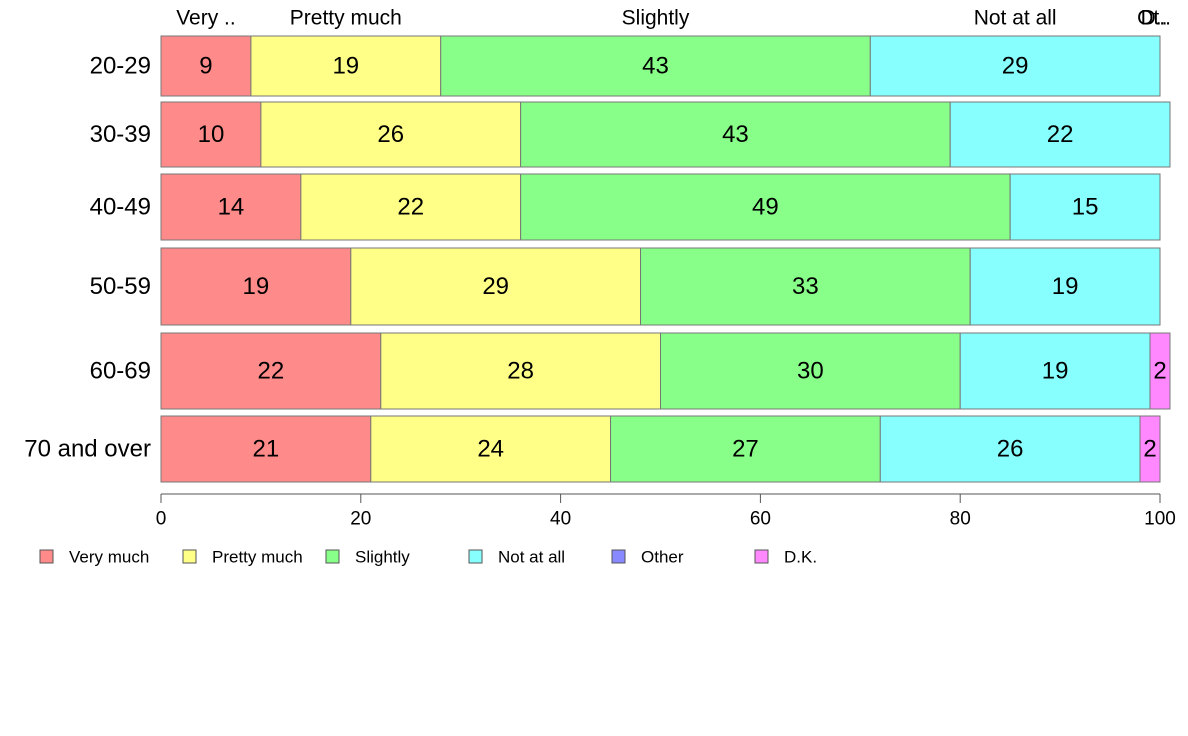 The image size is (1188, 736). What do you see at coordinates (109, 557) in the screenshot?
I see `legend-label: Very much` at bounding box center [109, 557].